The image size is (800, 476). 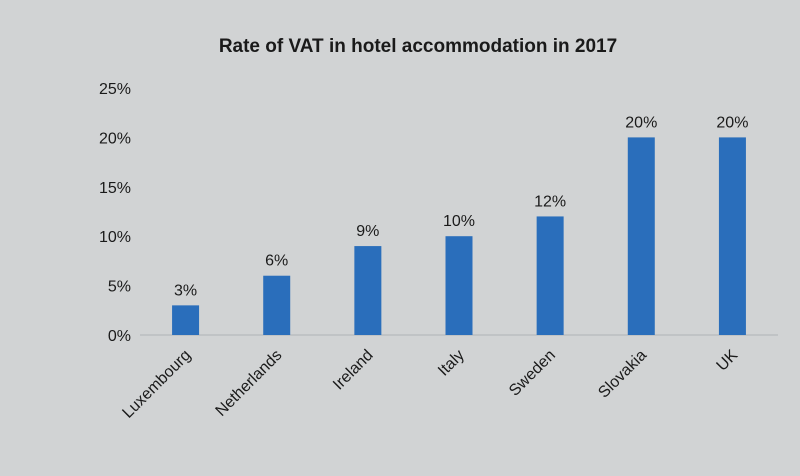 What do you see at coordinates (532, 373) in the screenshot?
I see `x-tick-label: Sweden` at bounding box center [532, 373].